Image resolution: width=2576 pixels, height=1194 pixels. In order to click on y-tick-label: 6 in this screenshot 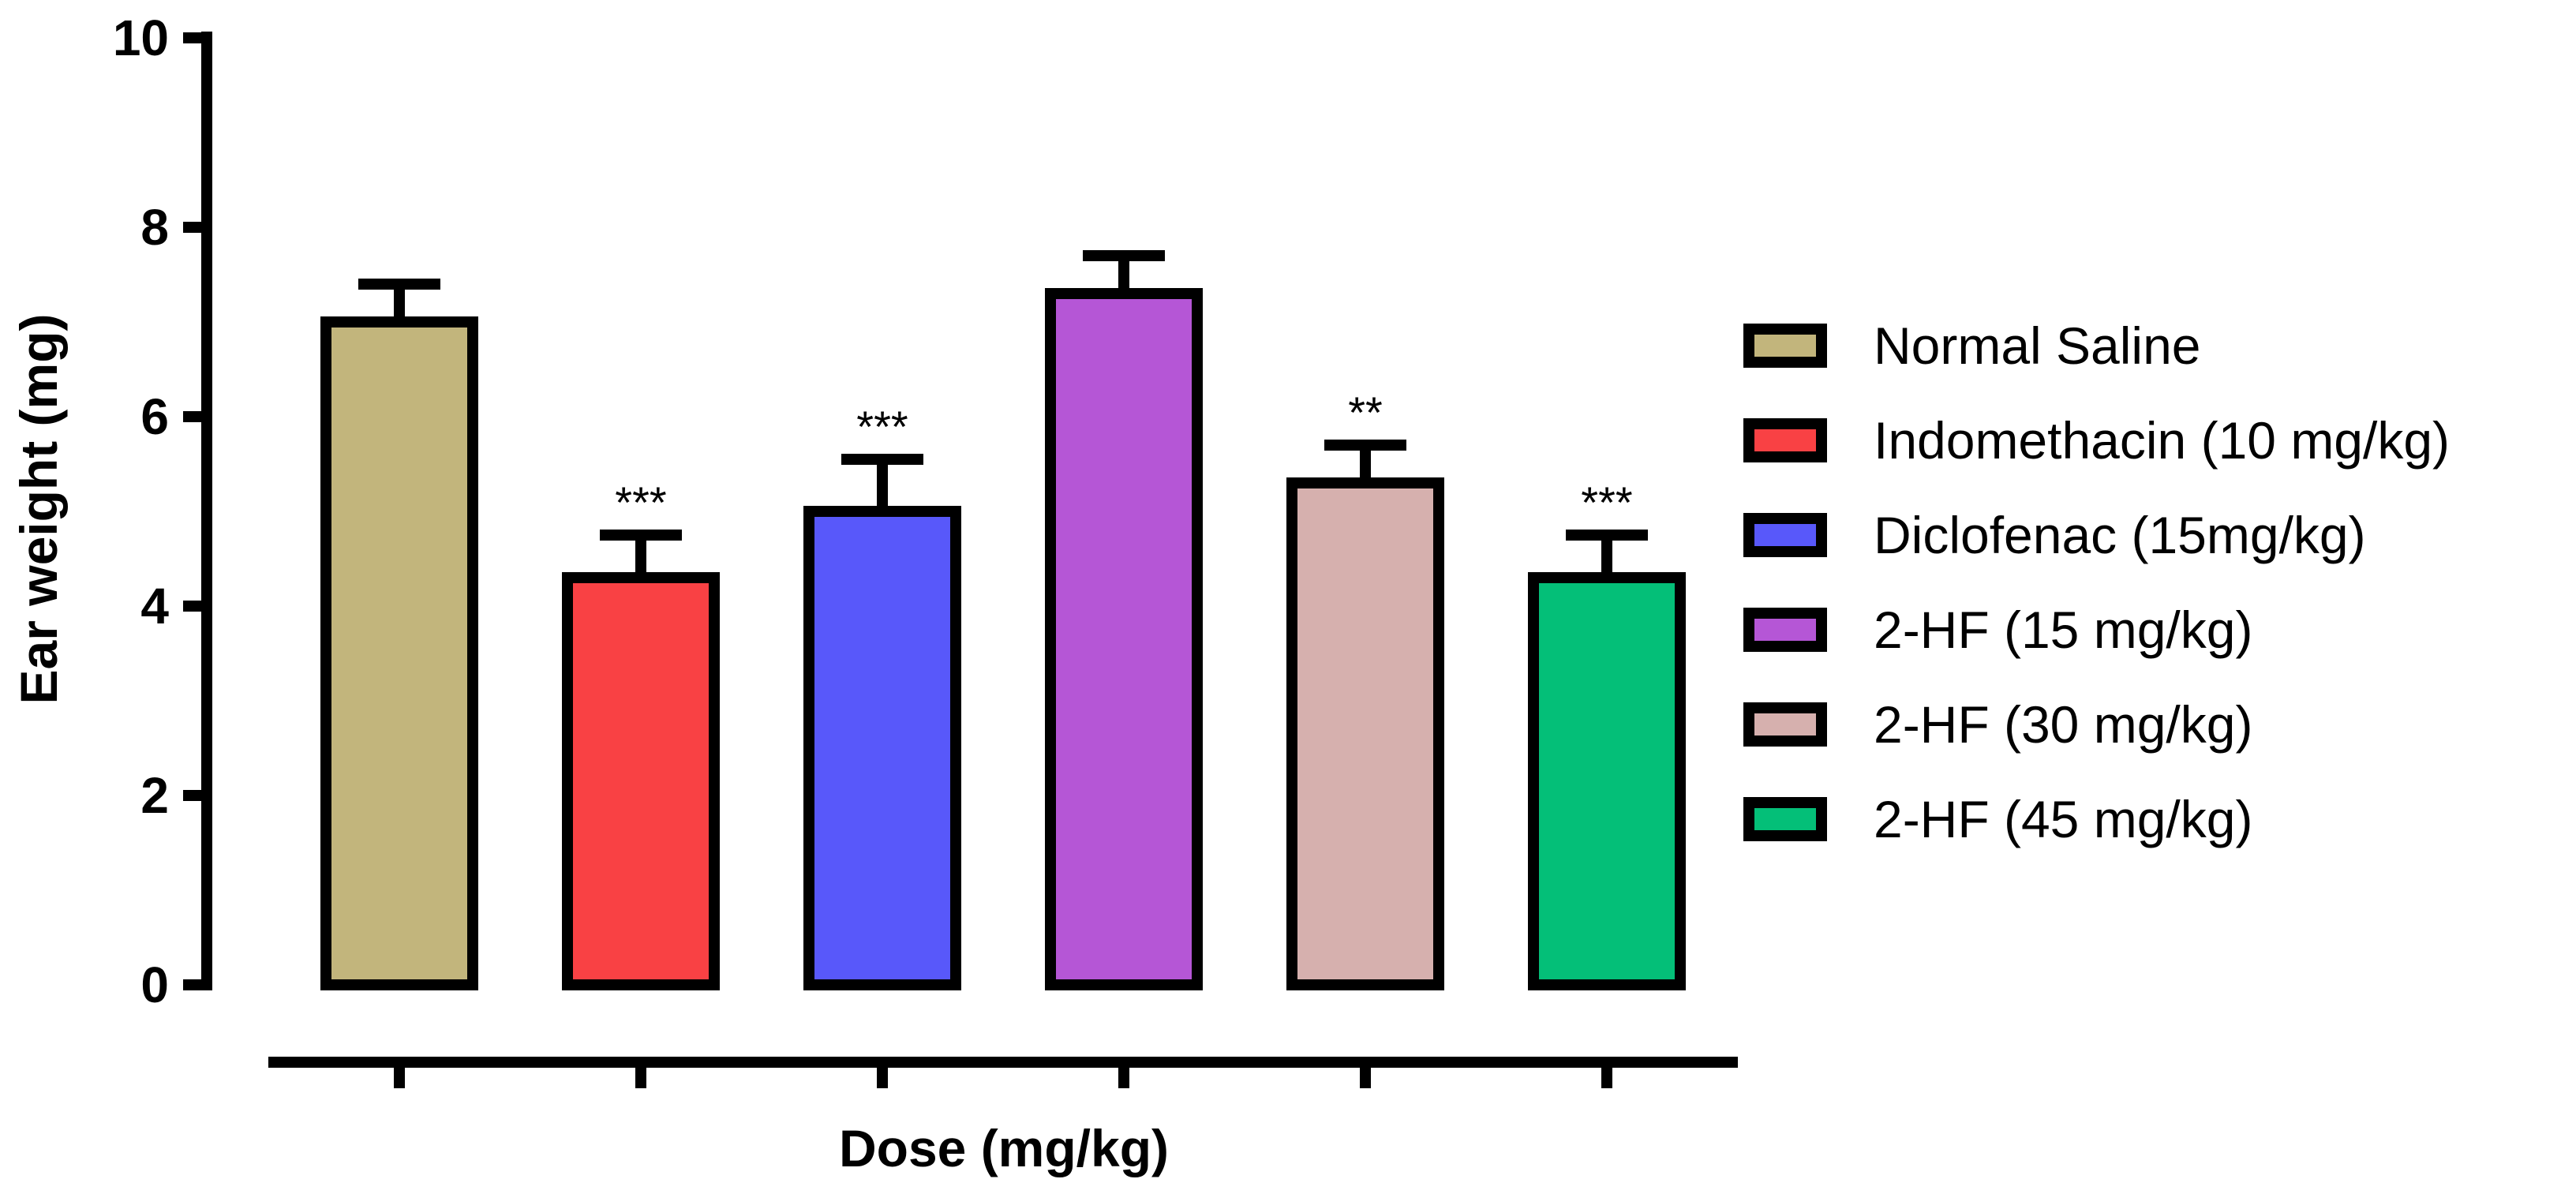, I will do `click(154, 416)`.